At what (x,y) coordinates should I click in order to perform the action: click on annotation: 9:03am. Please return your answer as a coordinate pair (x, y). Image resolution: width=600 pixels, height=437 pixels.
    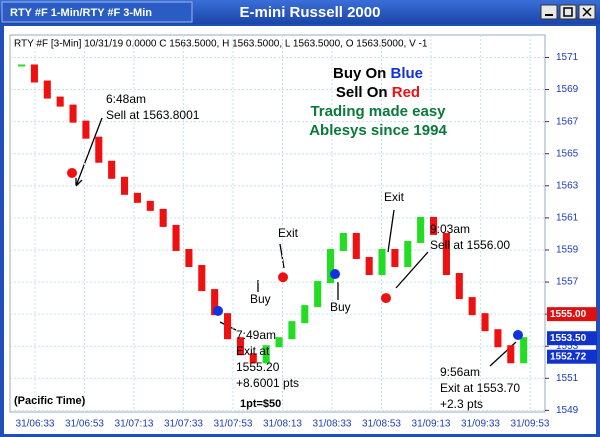
    Looking at the image, I should click on (450, 229).